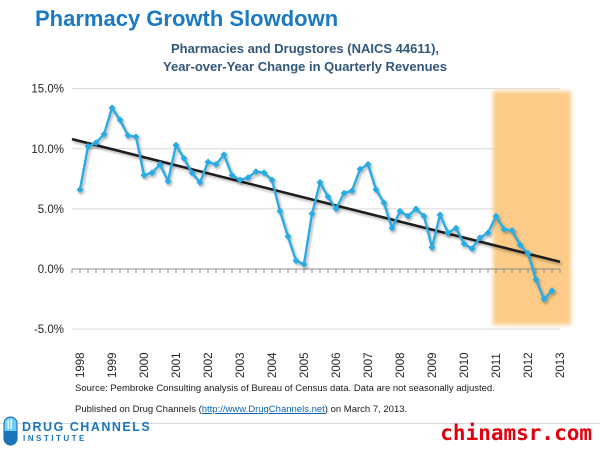 This screenshot has height=450, width=600. Describe the element at coordinates (497, 365) in the screenshot. I see `x-axis-year-label: 2011` at that location.